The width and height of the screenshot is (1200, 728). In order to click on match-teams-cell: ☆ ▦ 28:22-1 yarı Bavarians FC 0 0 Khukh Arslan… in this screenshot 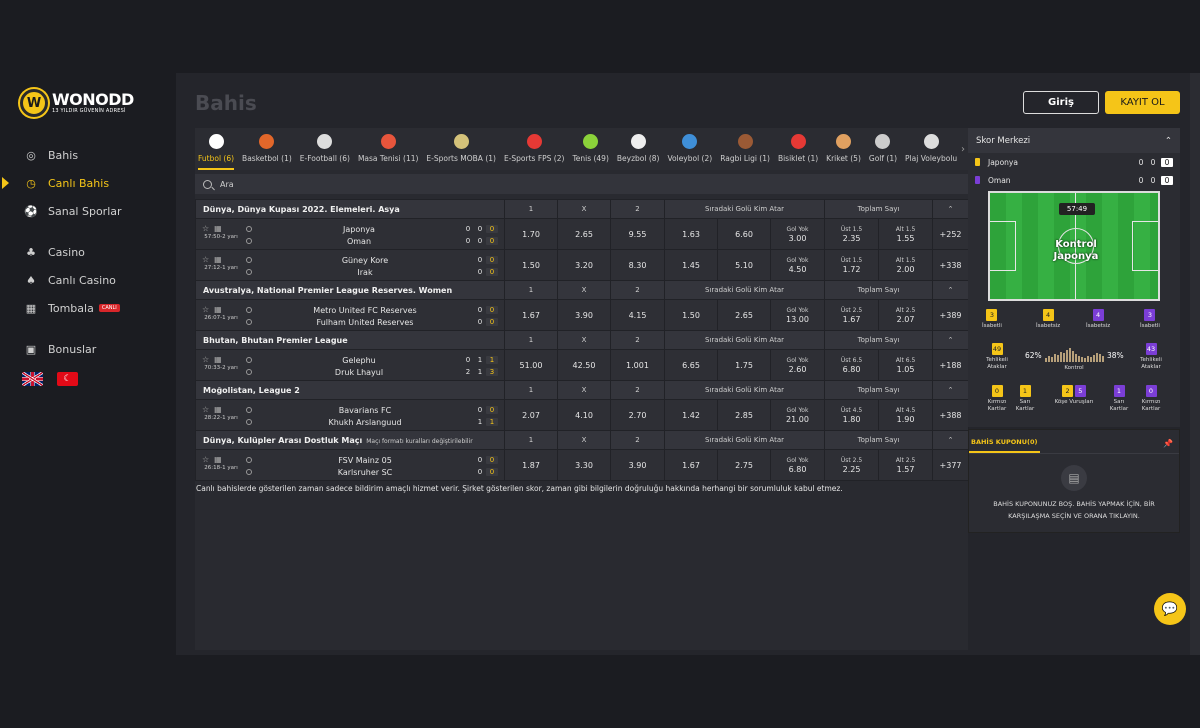, I will do `click(350, 415)`.